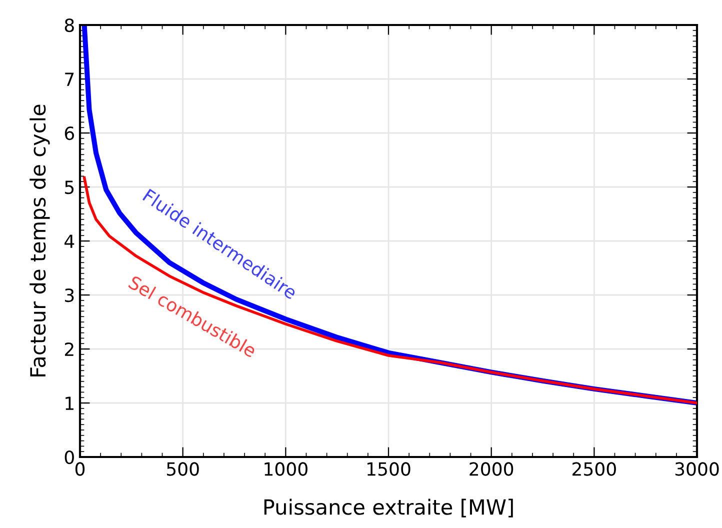  I want to click on y-tick-label: 4, so click(69, 241).